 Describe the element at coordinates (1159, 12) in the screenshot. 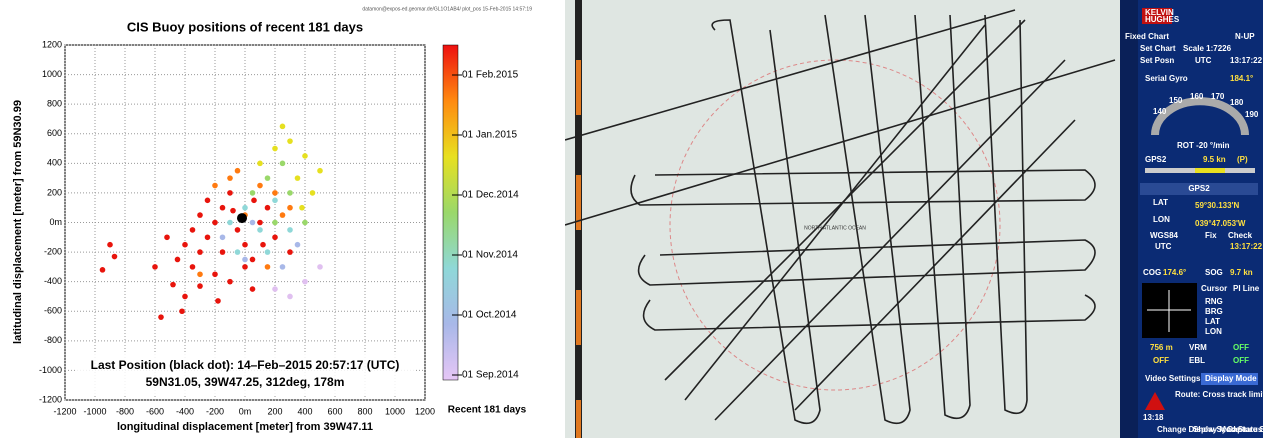

I see `brand: KELVIN` at that location.